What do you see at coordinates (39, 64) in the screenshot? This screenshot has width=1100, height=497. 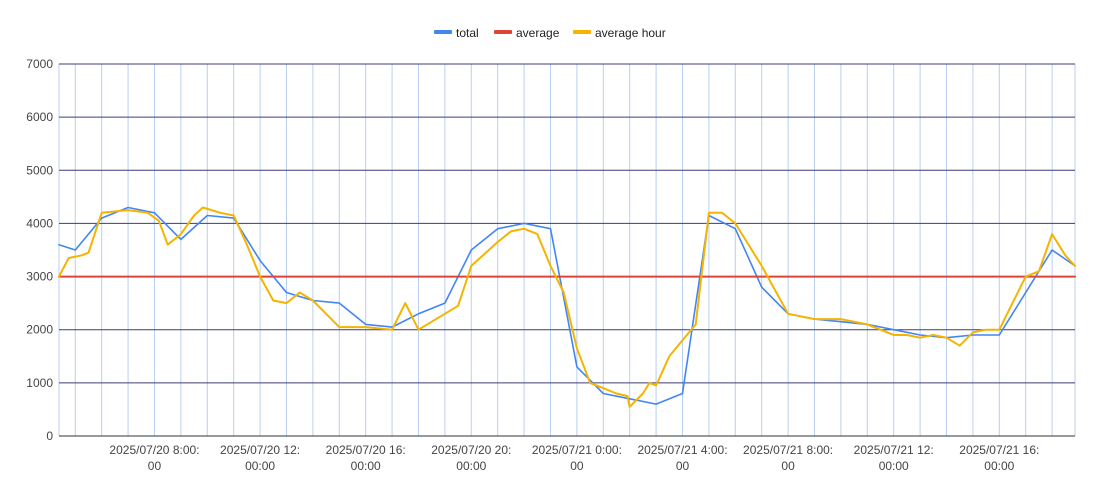 I see `y-tick-label: 7000` at bounding box center [39, 64].